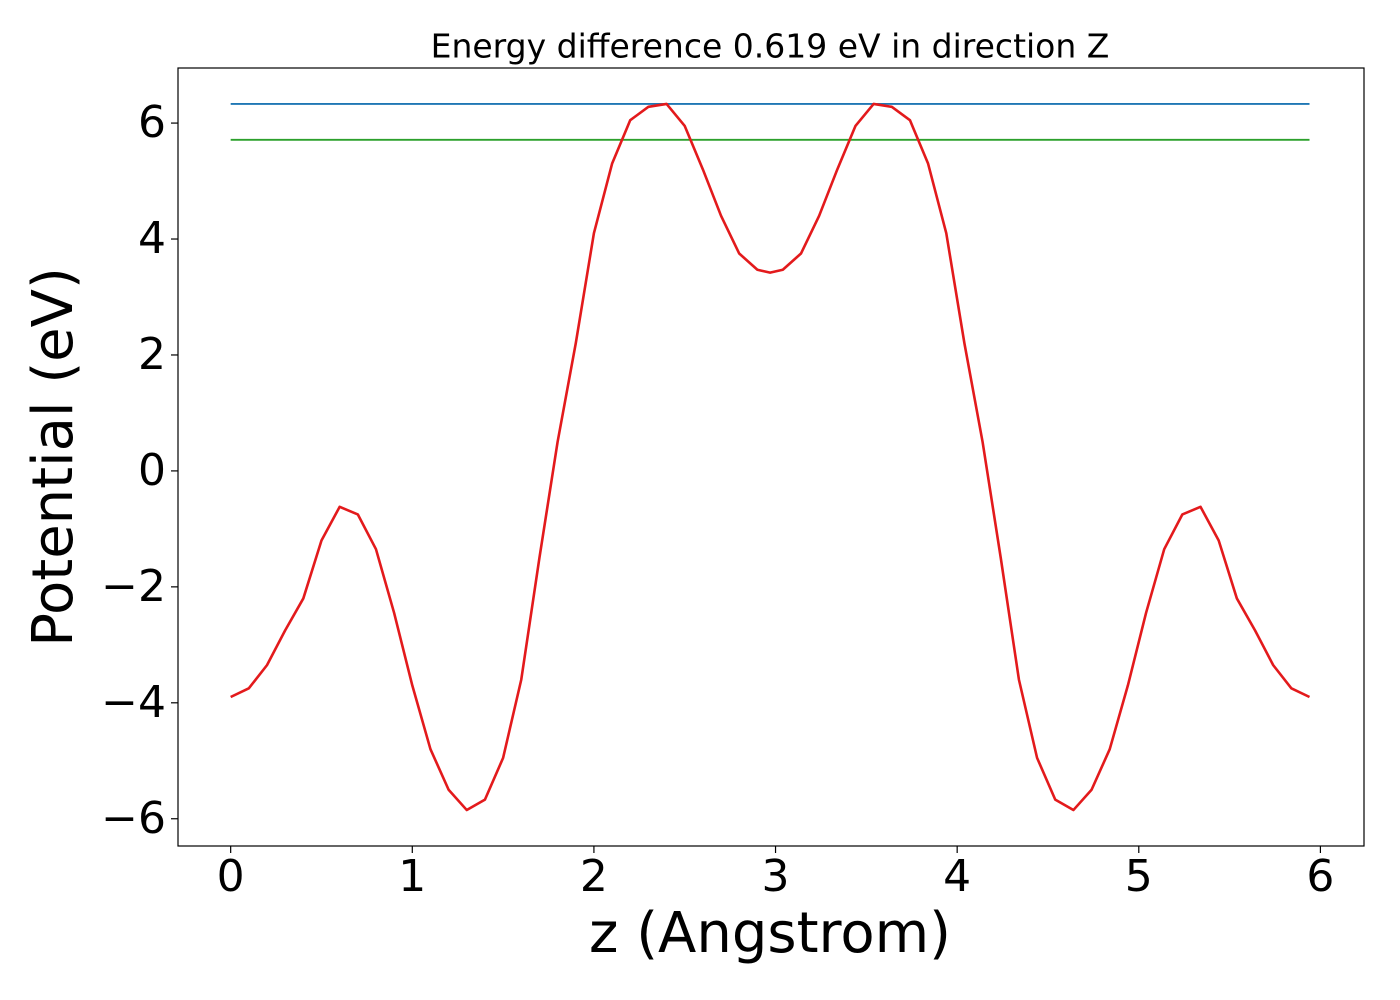 The height and width of the screenshot is (1000, 1400). I want to click on x-tick-label: 2, so click(594, 876).